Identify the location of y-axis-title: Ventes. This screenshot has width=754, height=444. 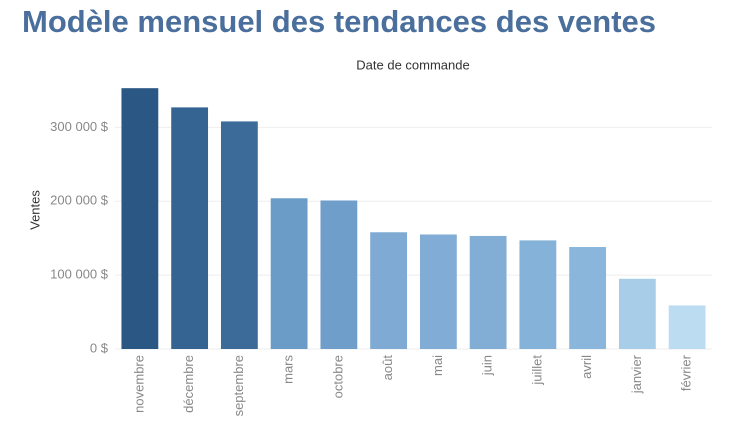
(34, 210).